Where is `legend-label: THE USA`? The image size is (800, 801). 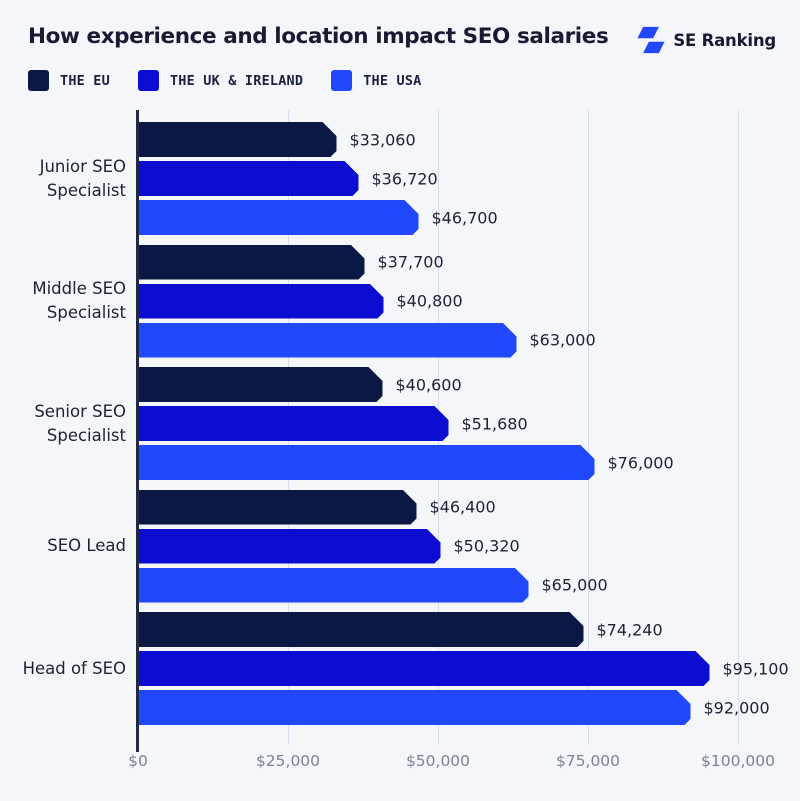
legend-label: THE USA is located at coordinates (392, 80).